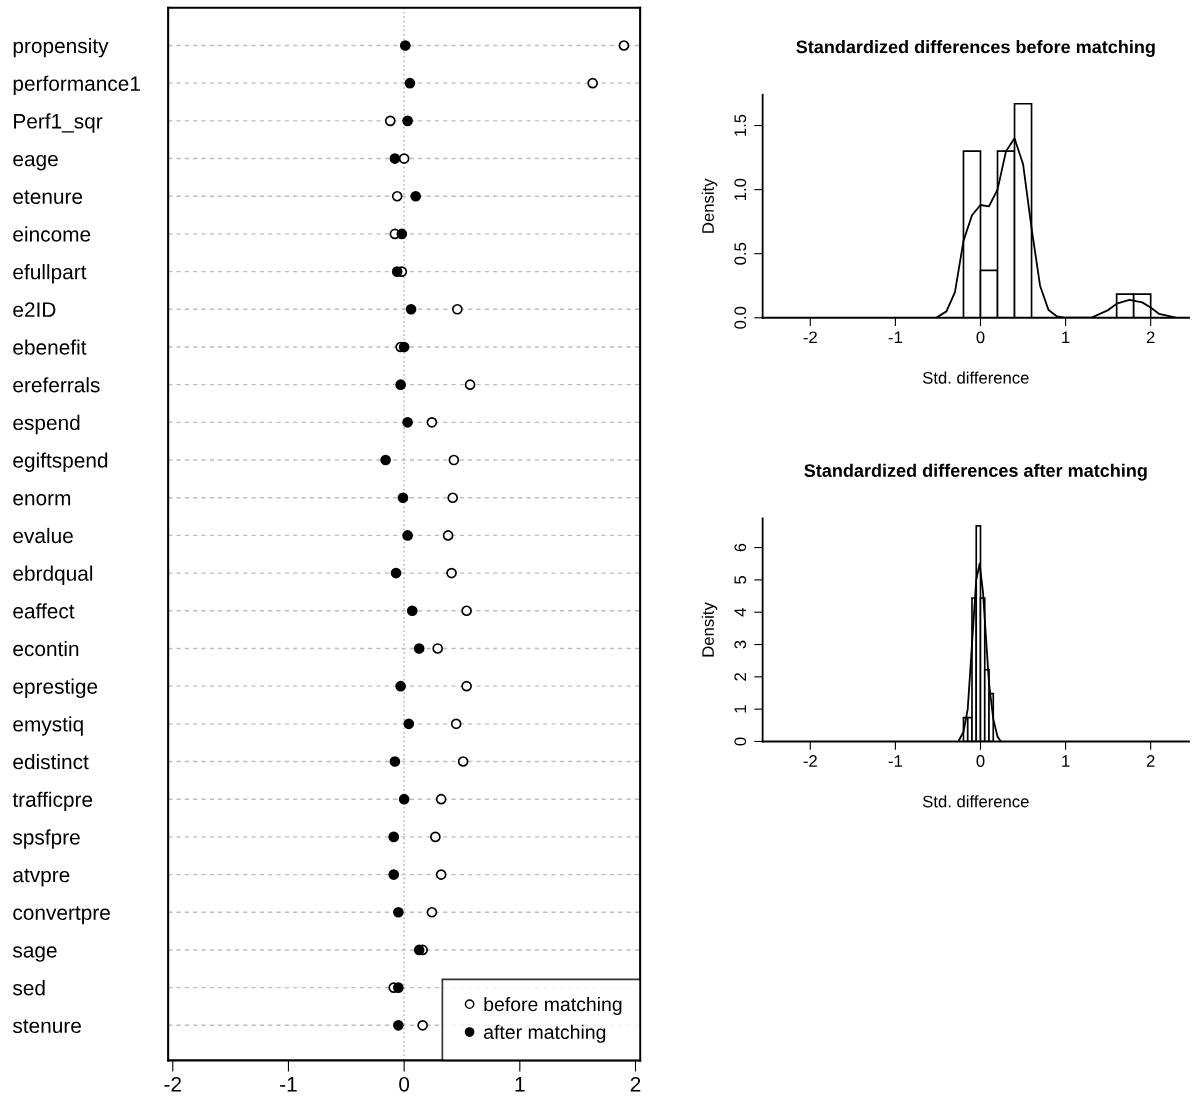 The width and height of the screenshot is (1201, 1115). Describe the element at coordinates (46, 1026) in the screenshot. I see `y-tick-label: stenure` at that location.